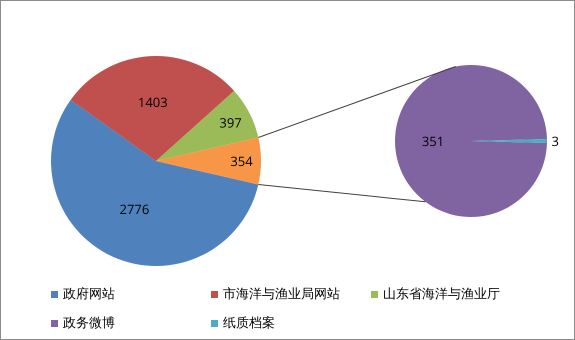  I want to click on legend-label: 纸质档案, so click(249, 323).